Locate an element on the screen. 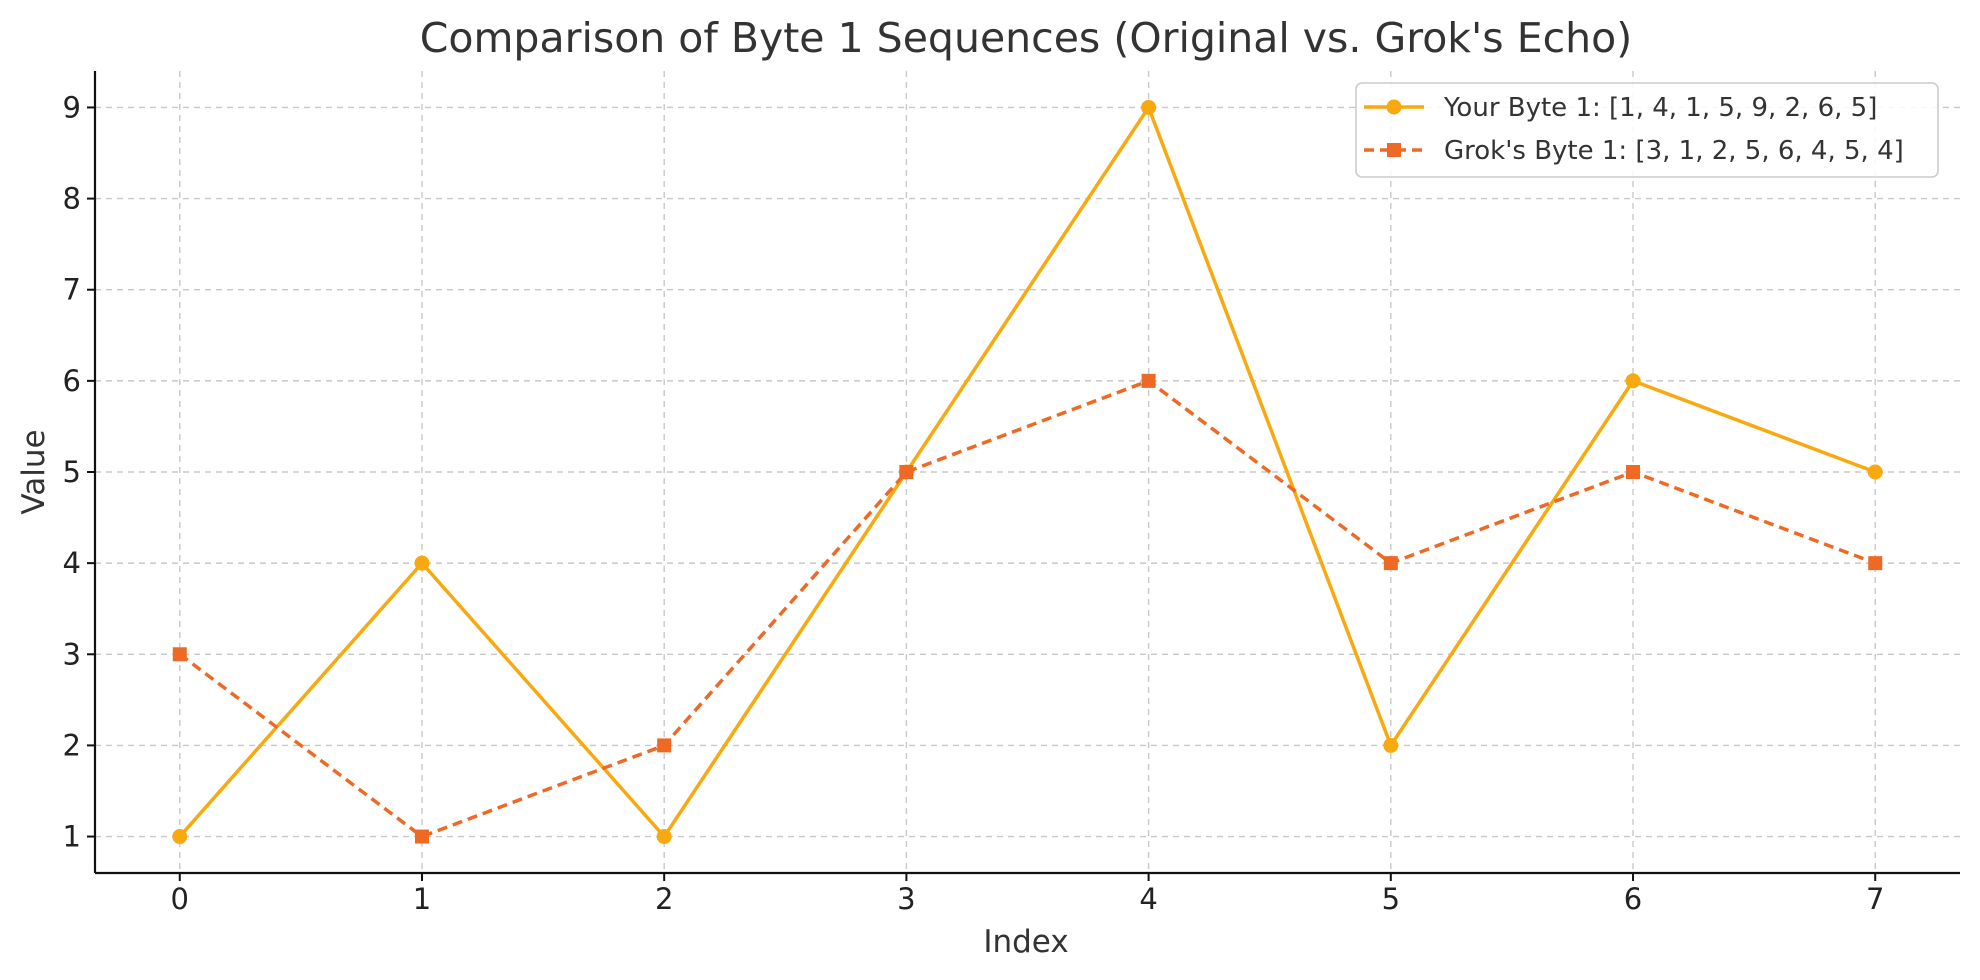 This screenshot has height=980, width=1980. legend-label-series-2: Grok's Byte 1: [3, 1, 2, 5, 6, 4, 5, 4] is located at coordinates (1674, 151).